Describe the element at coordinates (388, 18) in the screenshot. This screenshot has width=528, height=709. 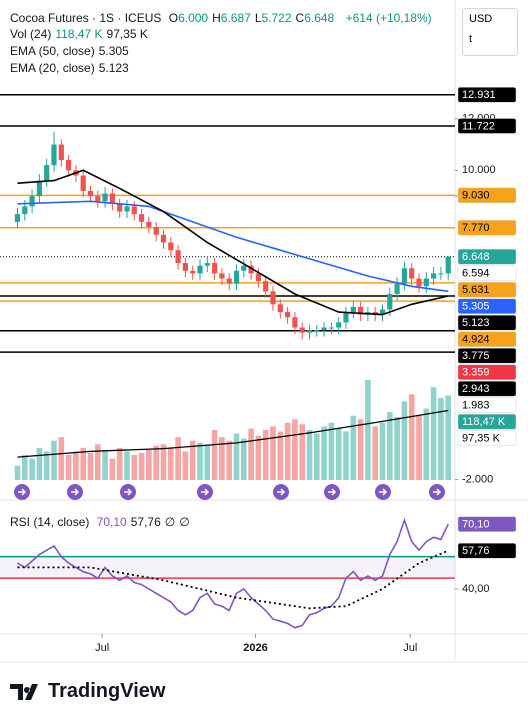
I see `change: +614 (+10,18%)` at that location.